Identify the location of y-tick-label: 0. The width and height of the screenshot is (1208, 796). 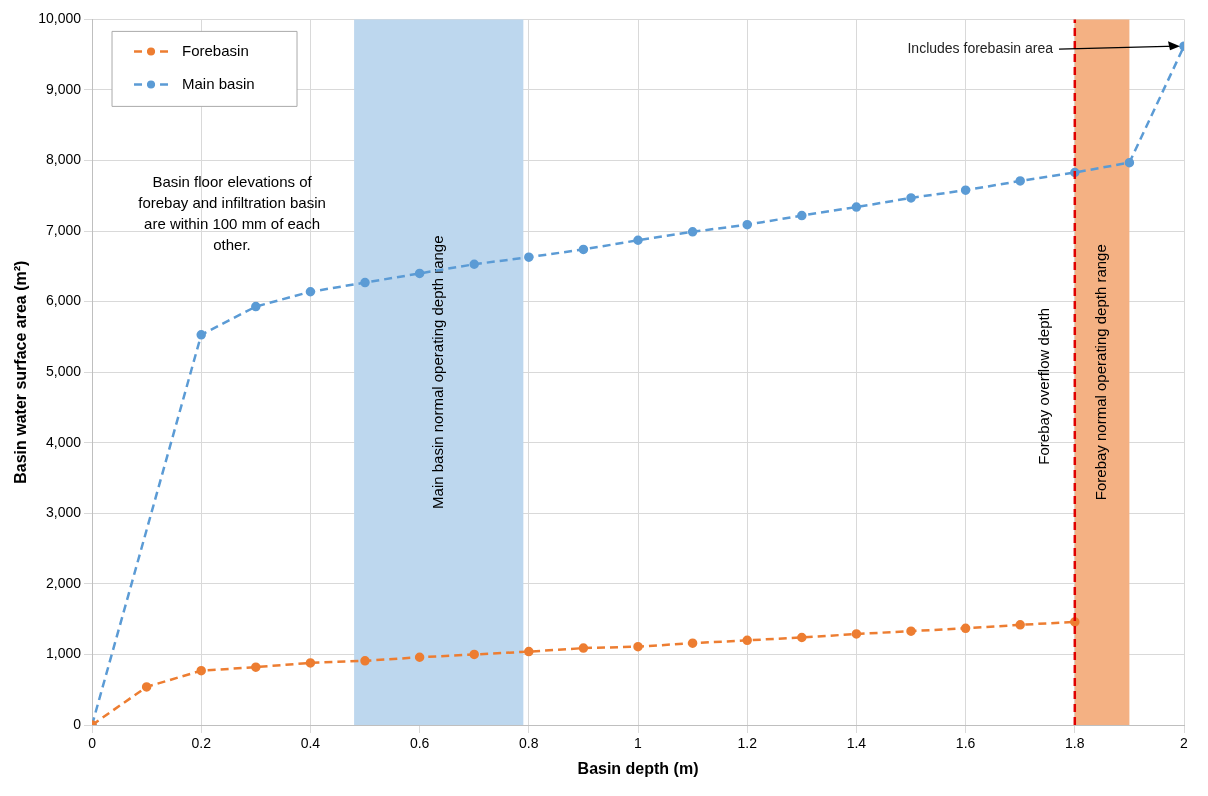
(77, 723).